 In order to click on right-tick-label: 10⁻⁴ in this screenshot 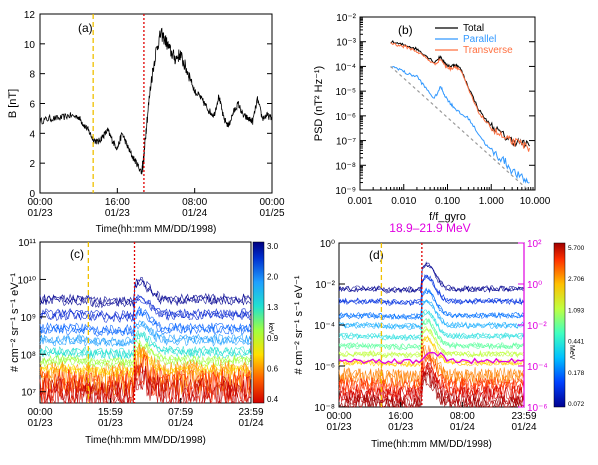, I will do `click(537, 367)`.